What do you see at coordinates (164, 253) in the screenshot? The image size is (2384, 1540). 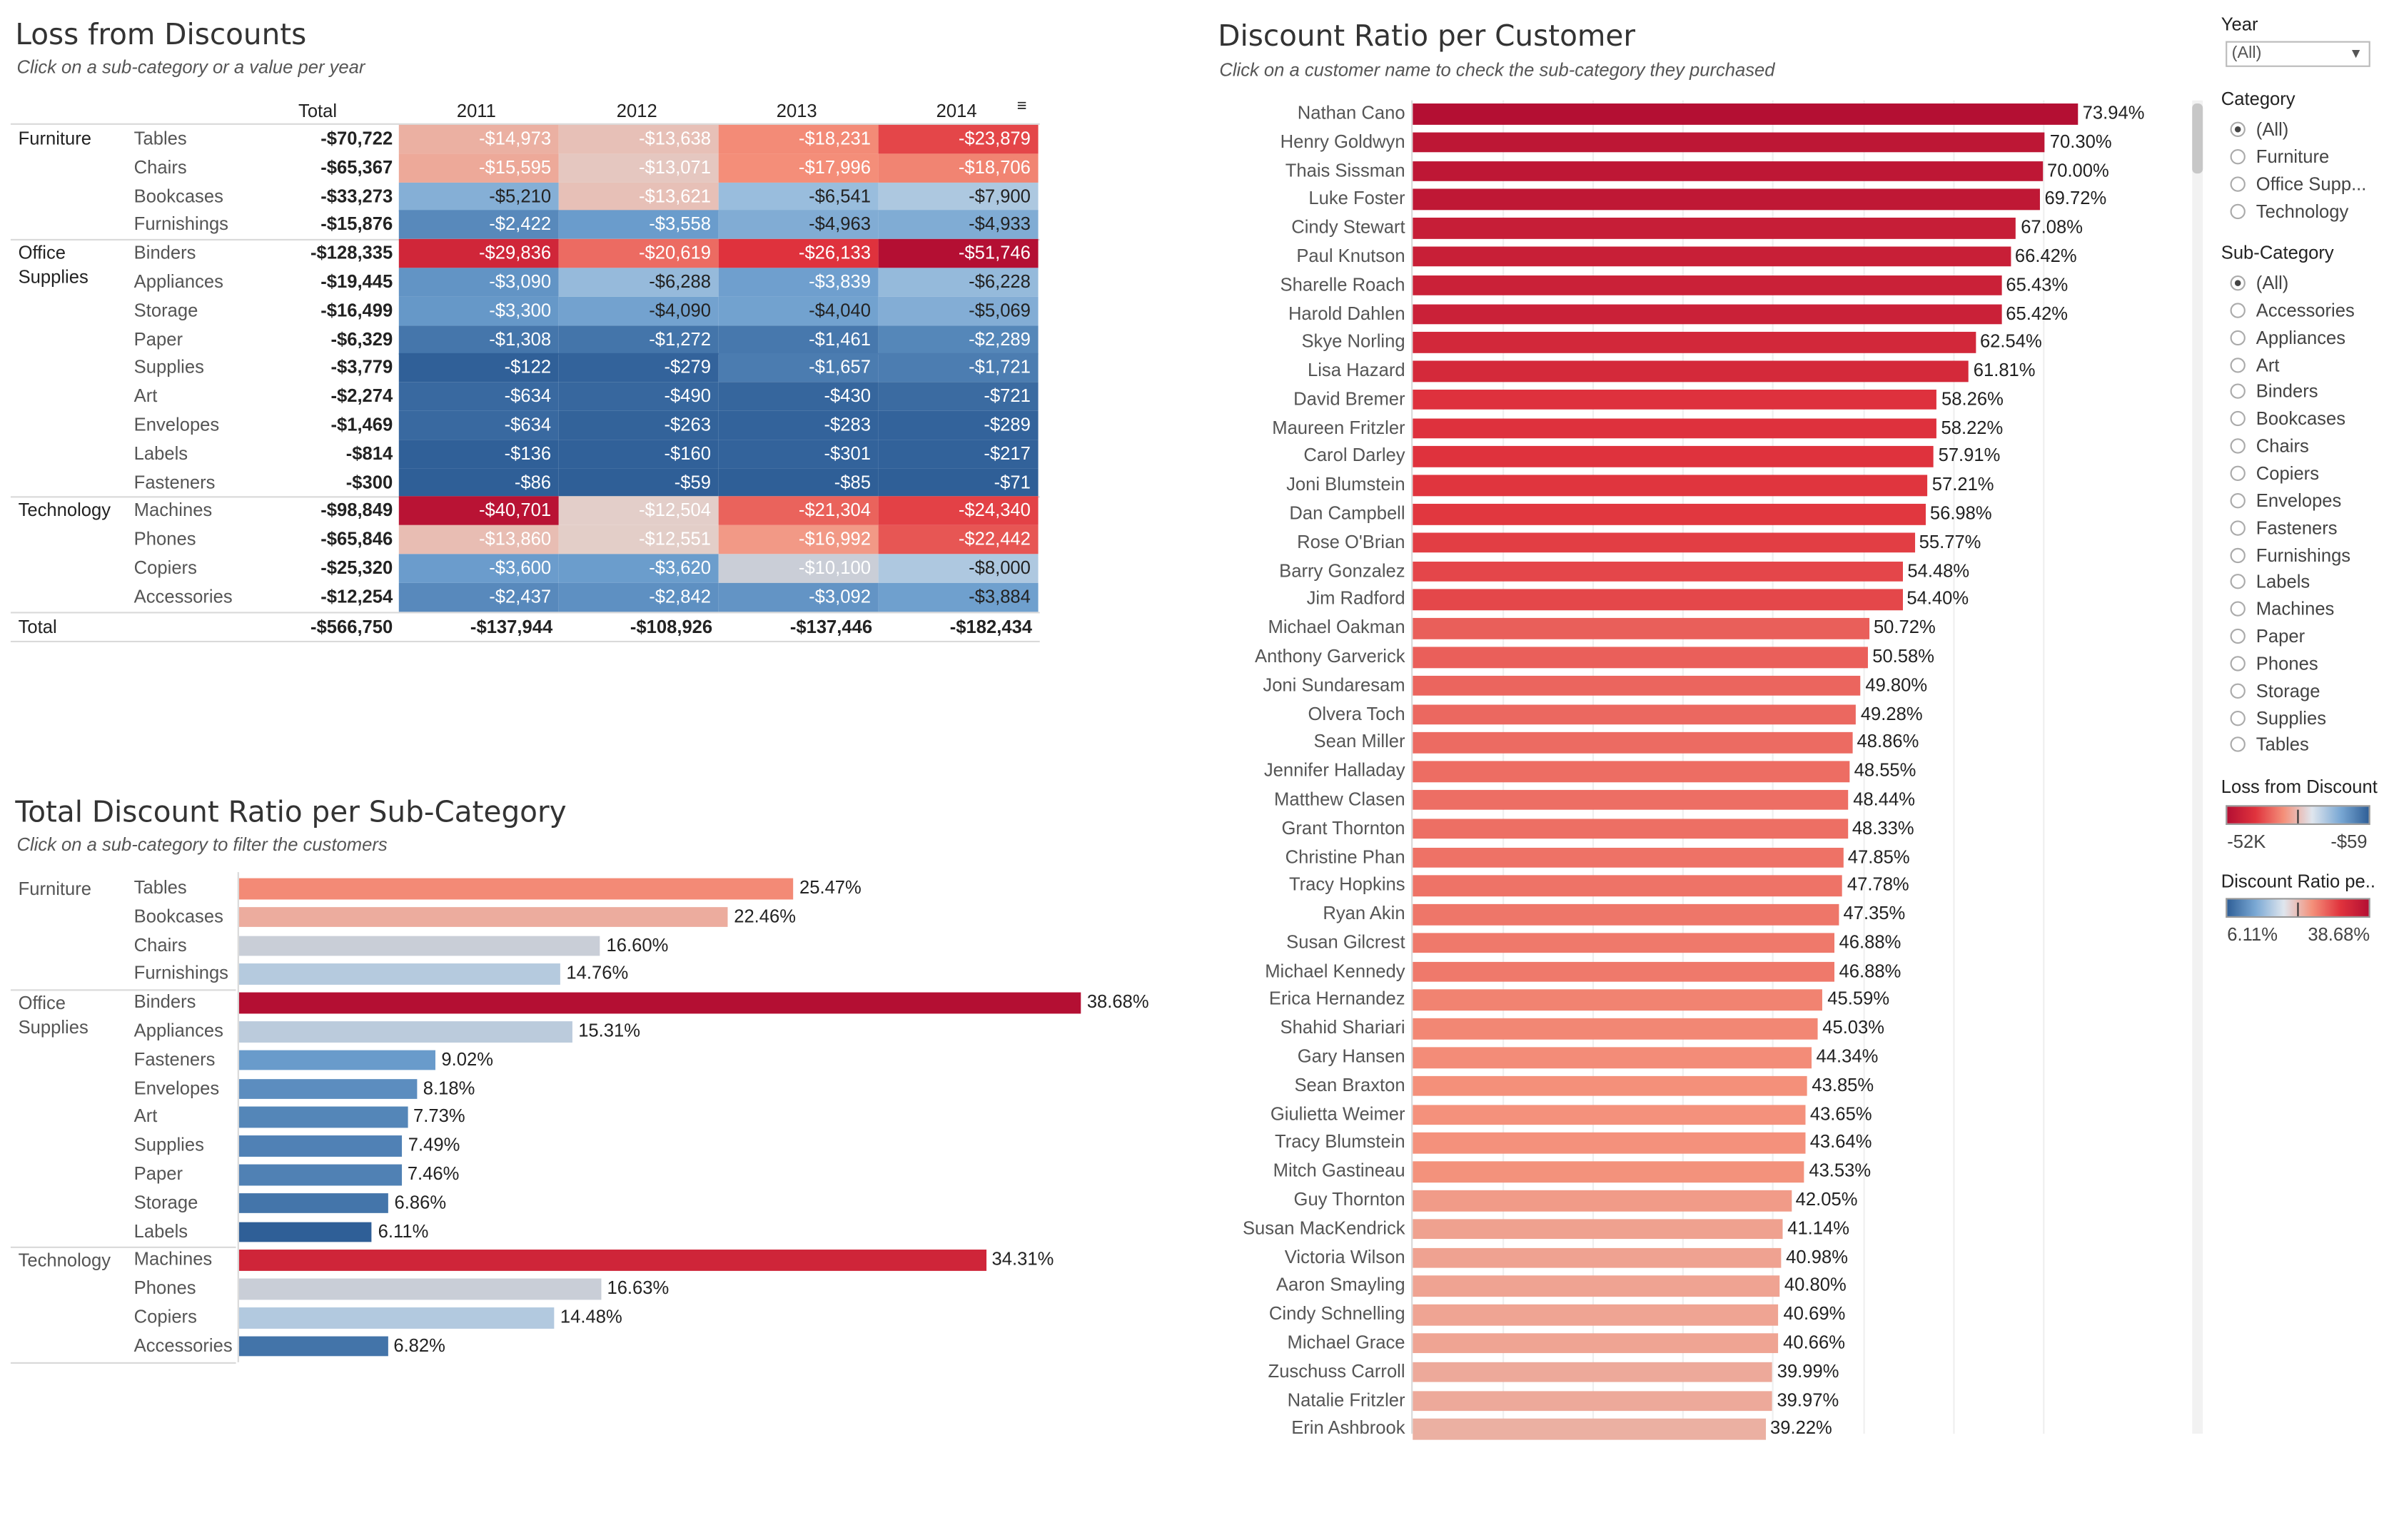 I see `subcategory-label: Binders` at bounding box center [164, 253].